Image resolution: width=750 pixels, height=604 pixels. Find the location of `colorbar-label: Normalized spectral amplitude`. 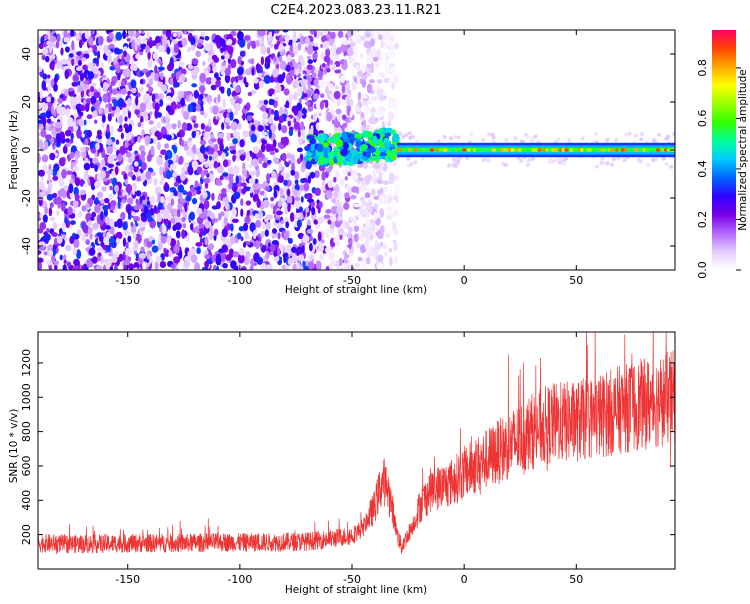

colorbar-label: Normalized spectral amplitude is located at coordinates (743, 149).